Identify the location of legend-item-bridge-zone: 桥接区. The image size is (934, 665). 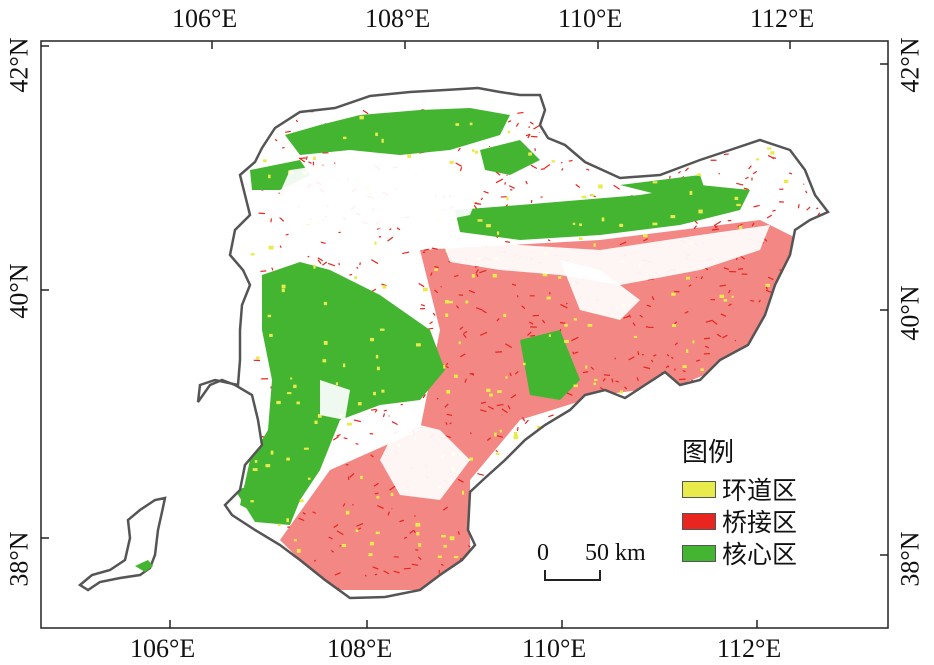
(740, 521).